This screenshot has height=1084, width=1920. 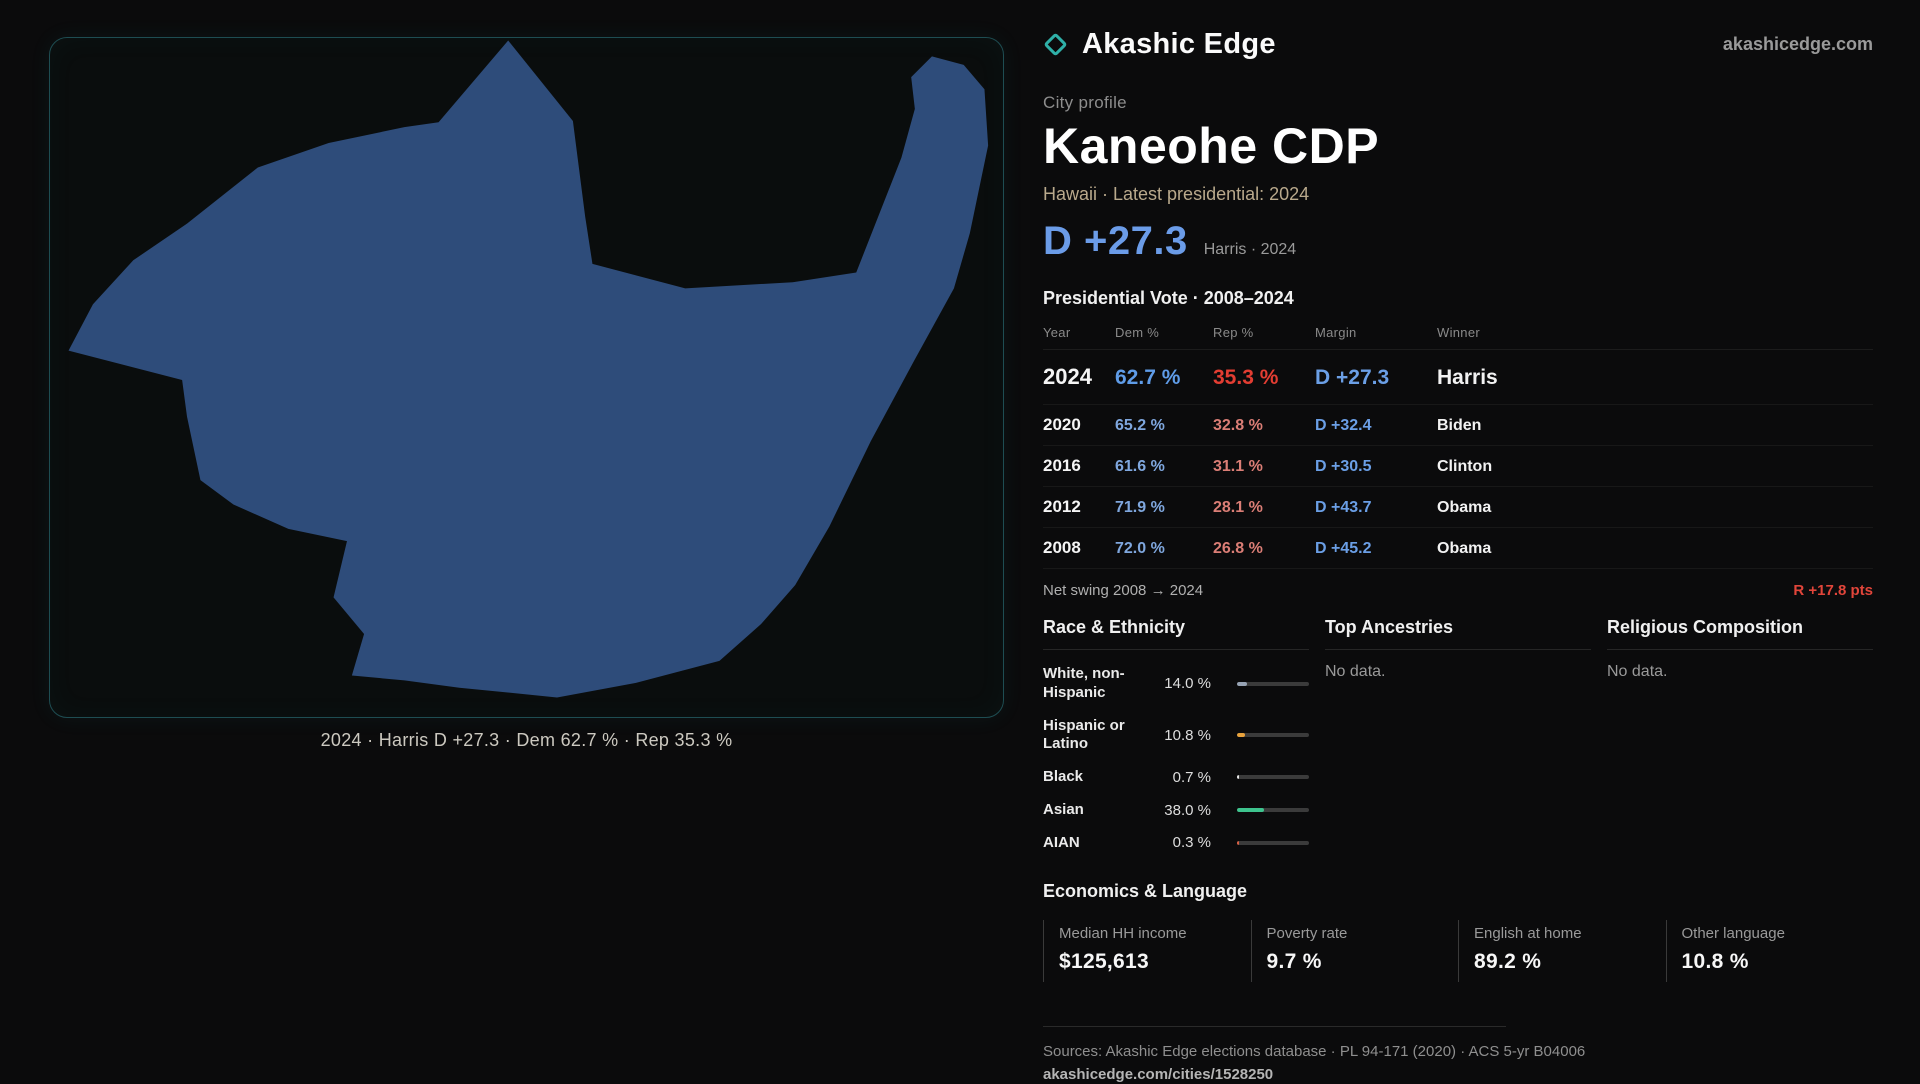 I want to click on stat-value: 10.8 %, so click(x=1715, y=962).